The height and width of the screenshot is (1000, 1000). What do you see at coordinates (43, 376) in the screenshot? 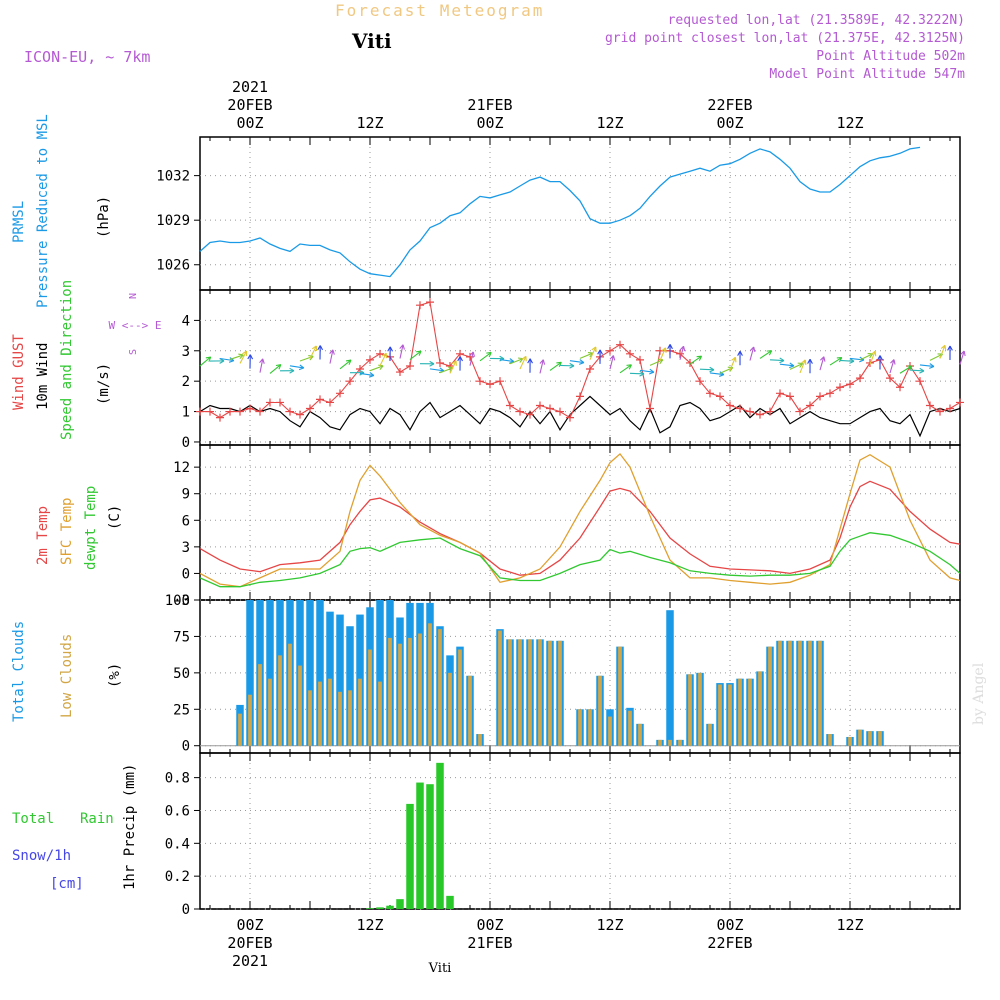
I see `wind10-label: 10m Wind` at bounding box center [43, 376].